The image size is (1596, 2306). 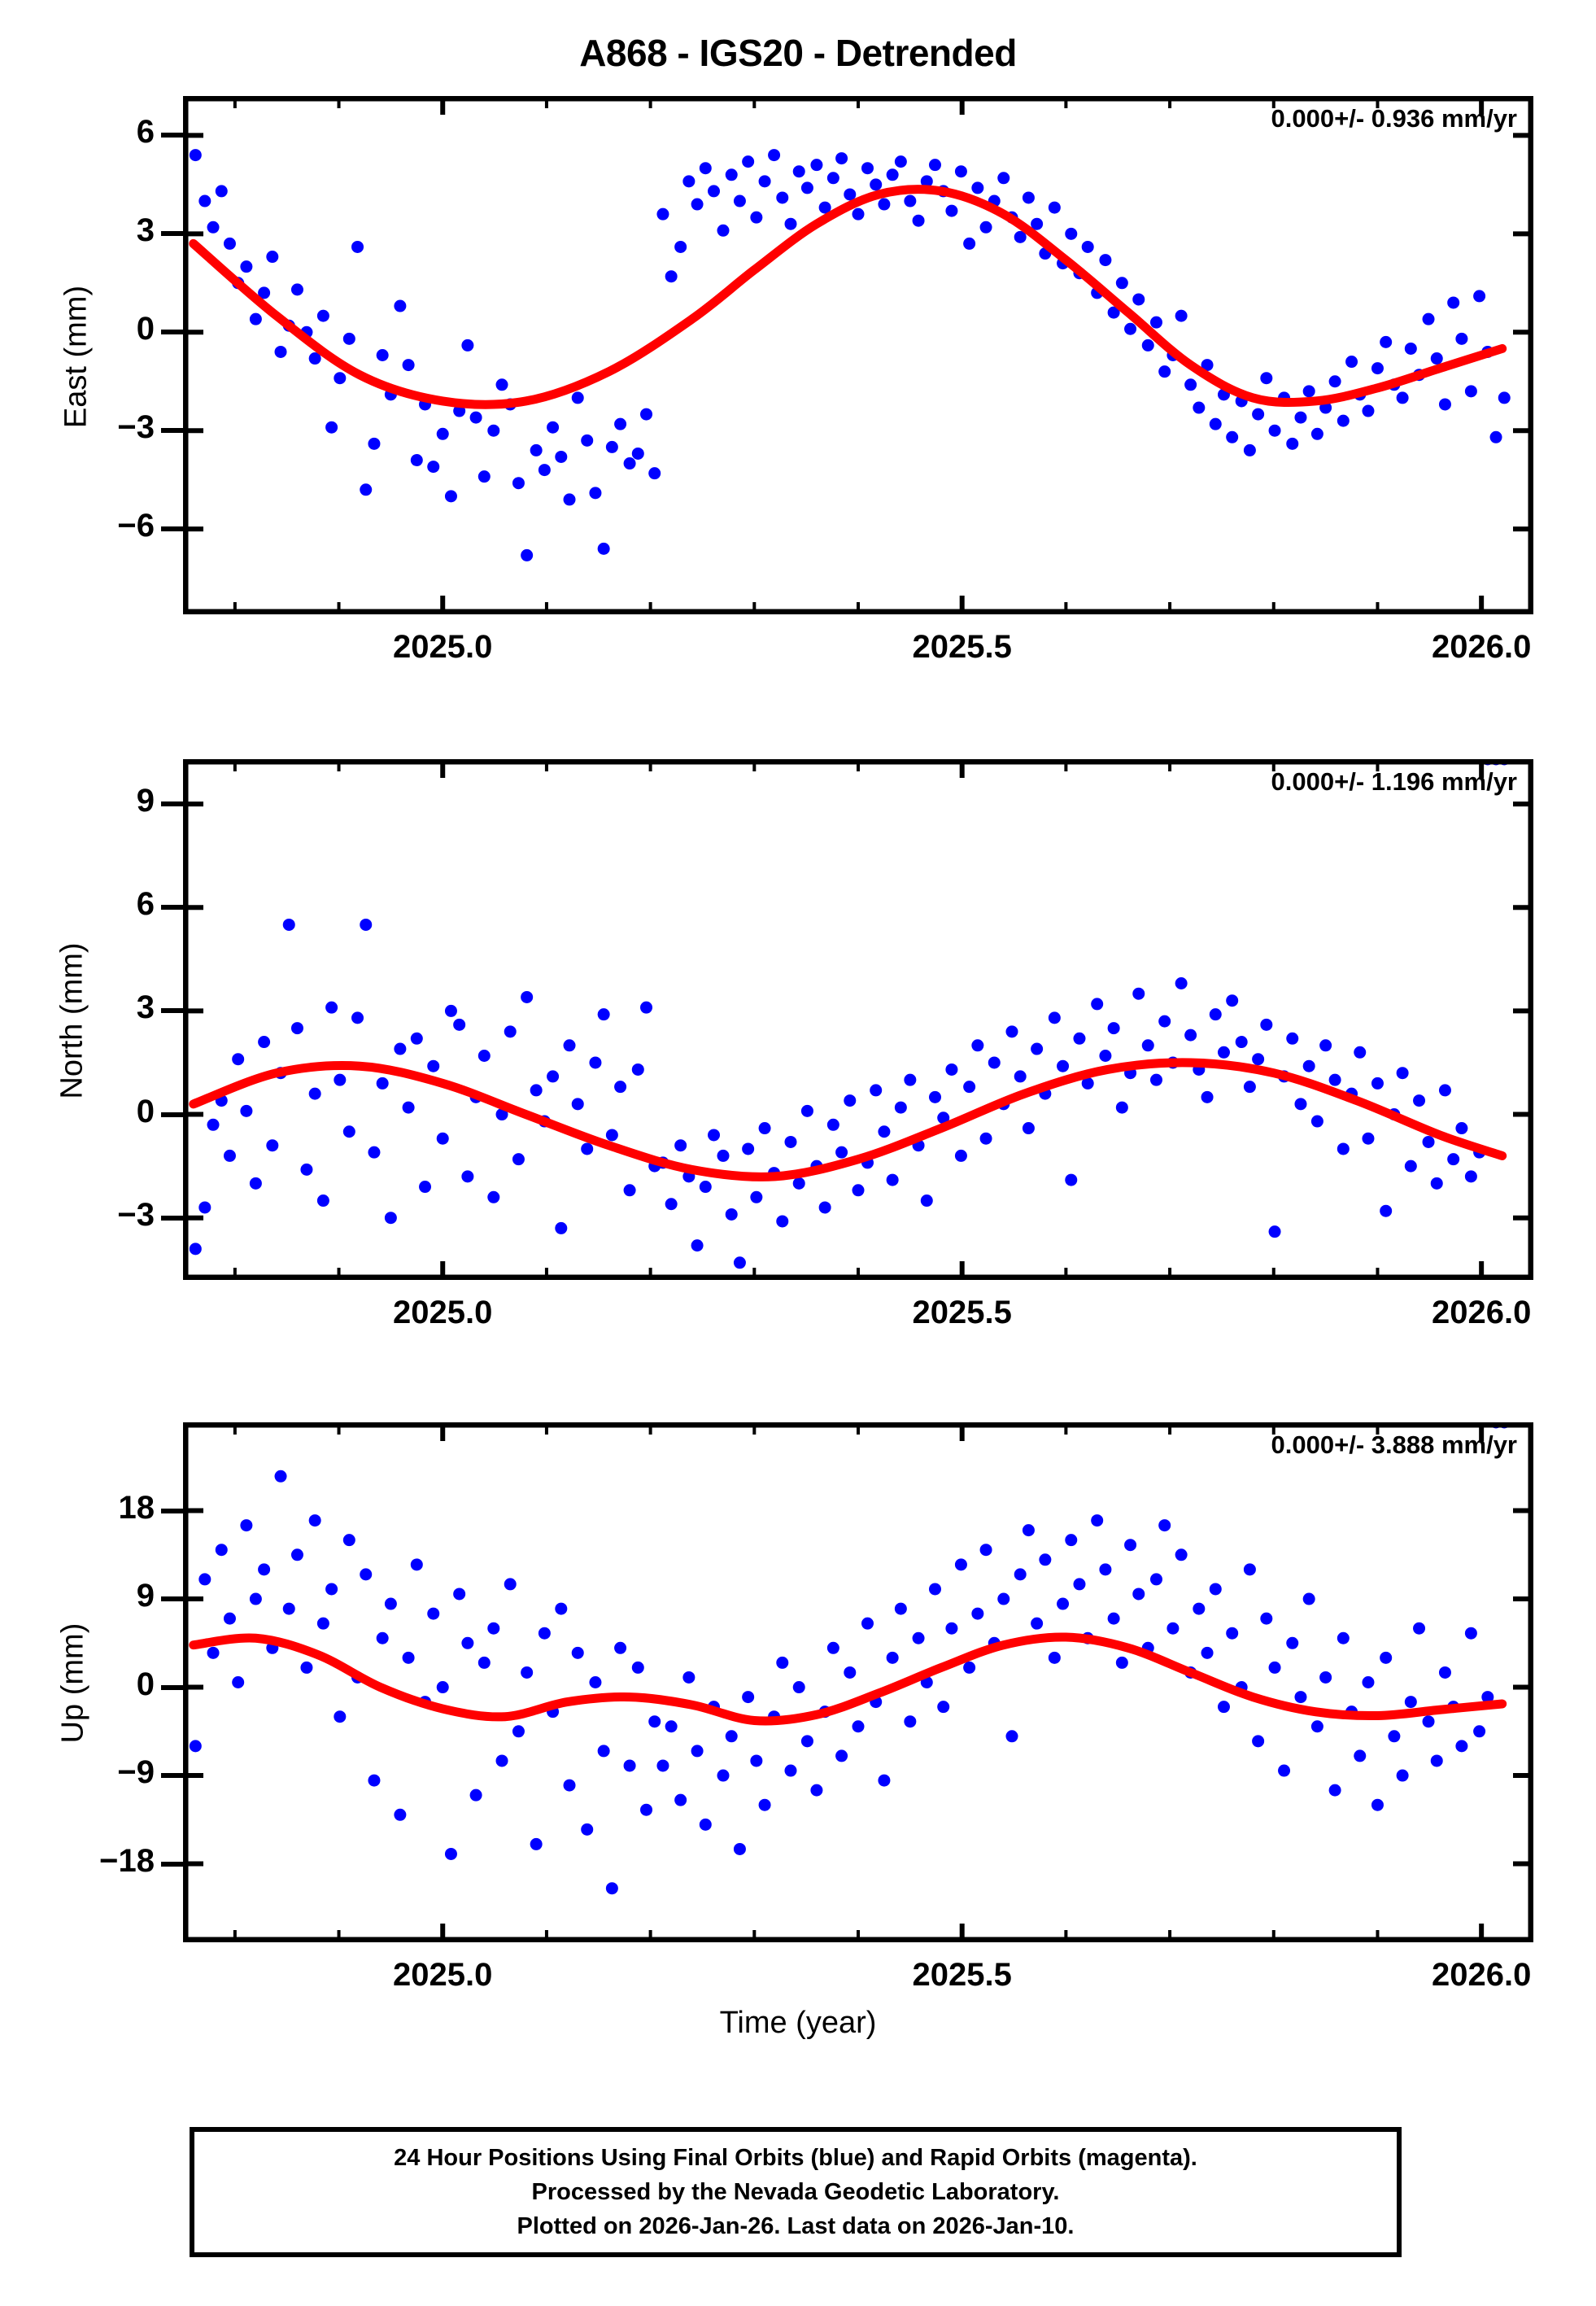 What do you see at coordinates (136, 427) in the screenshot?
I see `ytick-label-east-3: −3` at bounding box center [136, 427].